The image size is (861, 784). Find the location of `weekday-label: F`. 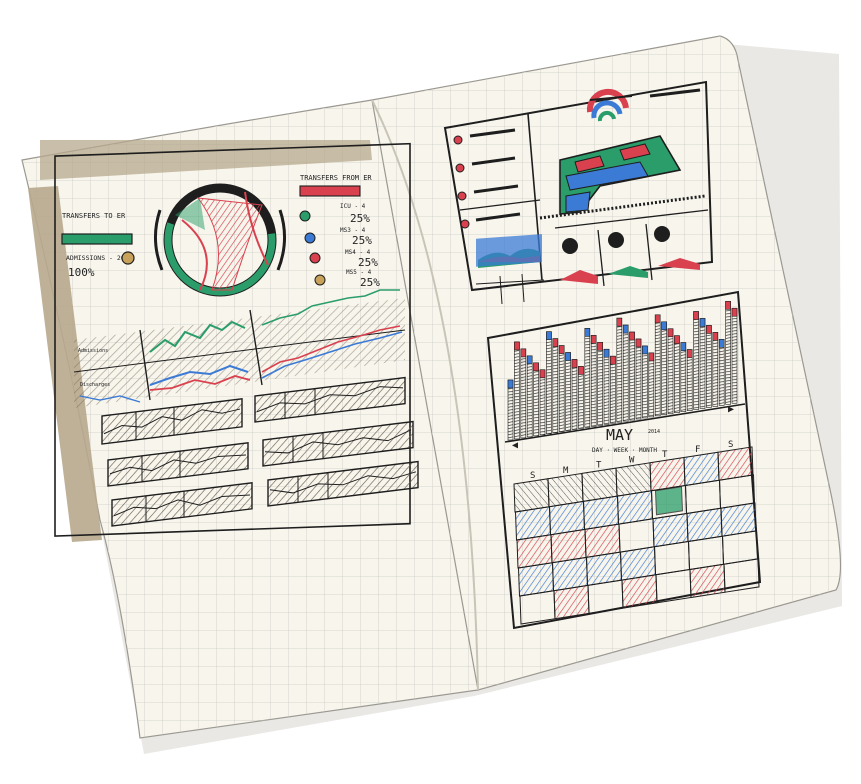

weekday-label: F is located at coordinates (697, 450).